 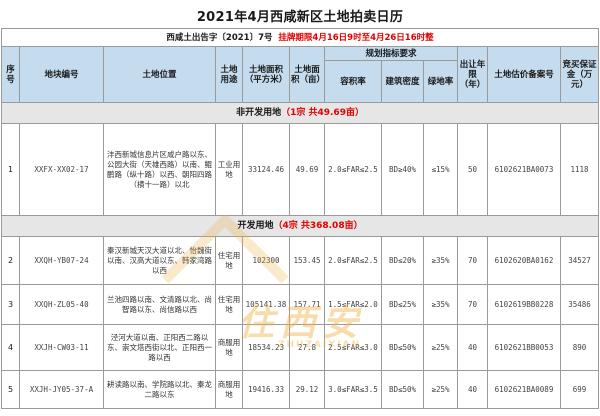 I want to click on cell-deposit: 1118, so click(x=579, y=169).